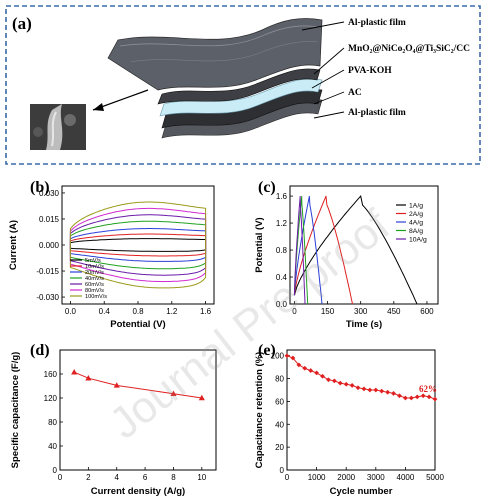  I want to click on chart-d-xtick-label: 4, so click(117, 477).